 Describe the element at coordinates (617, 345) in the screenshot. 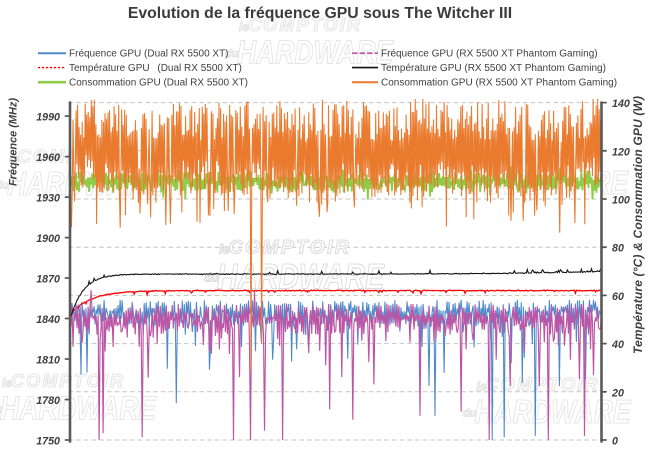

I see `svg-text: 40` at that location.